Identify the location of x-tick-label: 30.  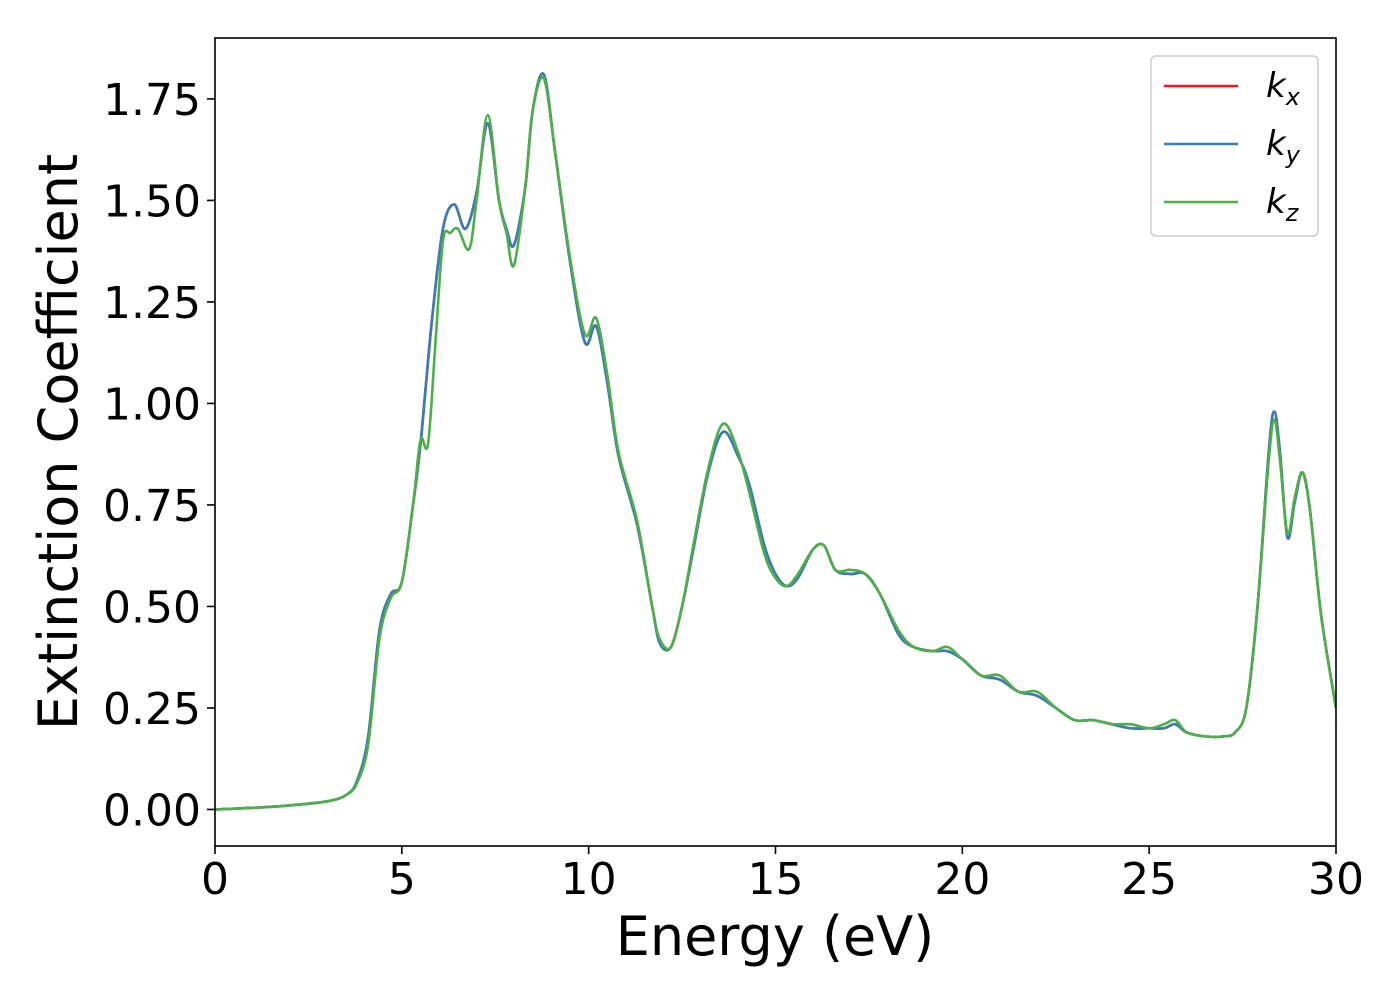
(1336, 879).